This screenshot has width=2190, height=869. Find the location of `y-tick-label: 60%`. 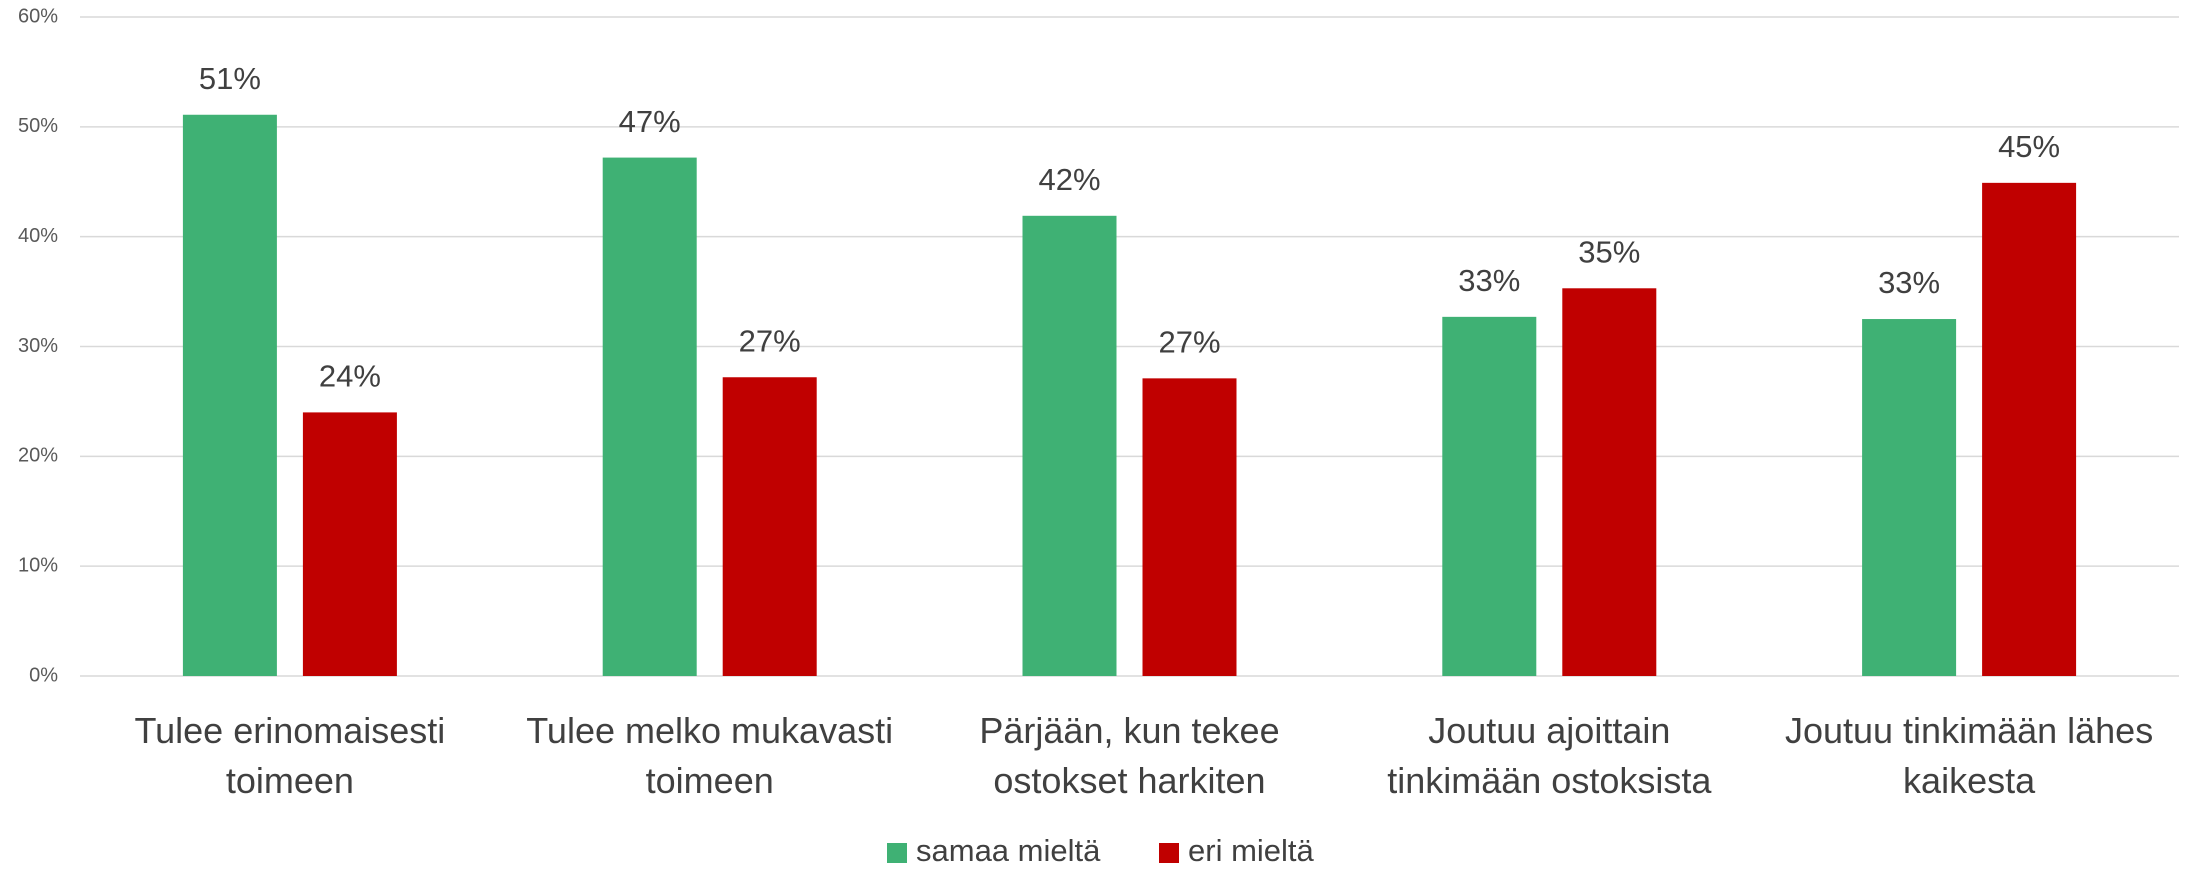

y-tick-label: 60% is located at coordinates (38, 16).